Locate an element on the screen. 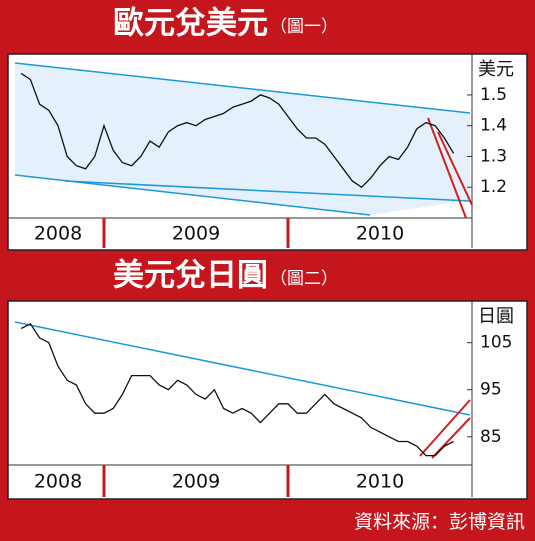  y-tick-label: 95 is located at coordinates (491, 390).